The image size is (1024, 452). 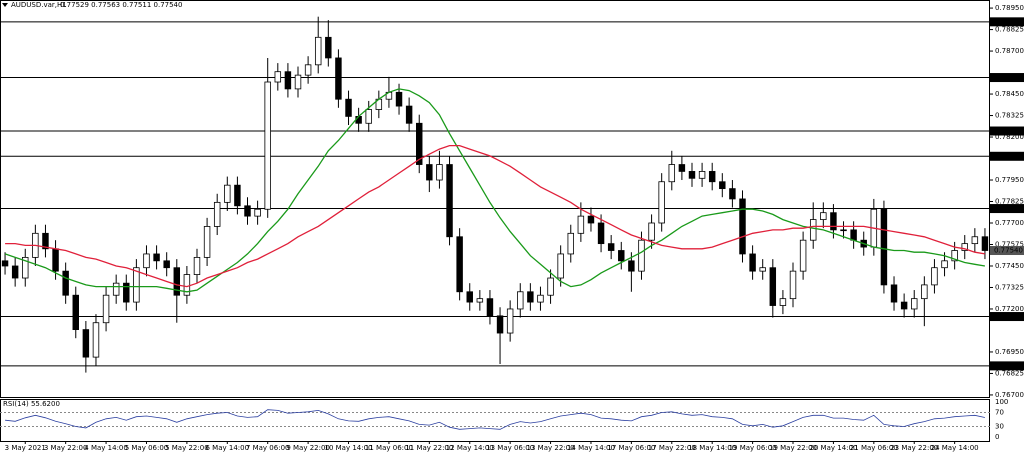 What do you see at coordinates (999, 427) in the screenshot?
I see `rsi-tick-label: 30` at bounding box center [999, 427].